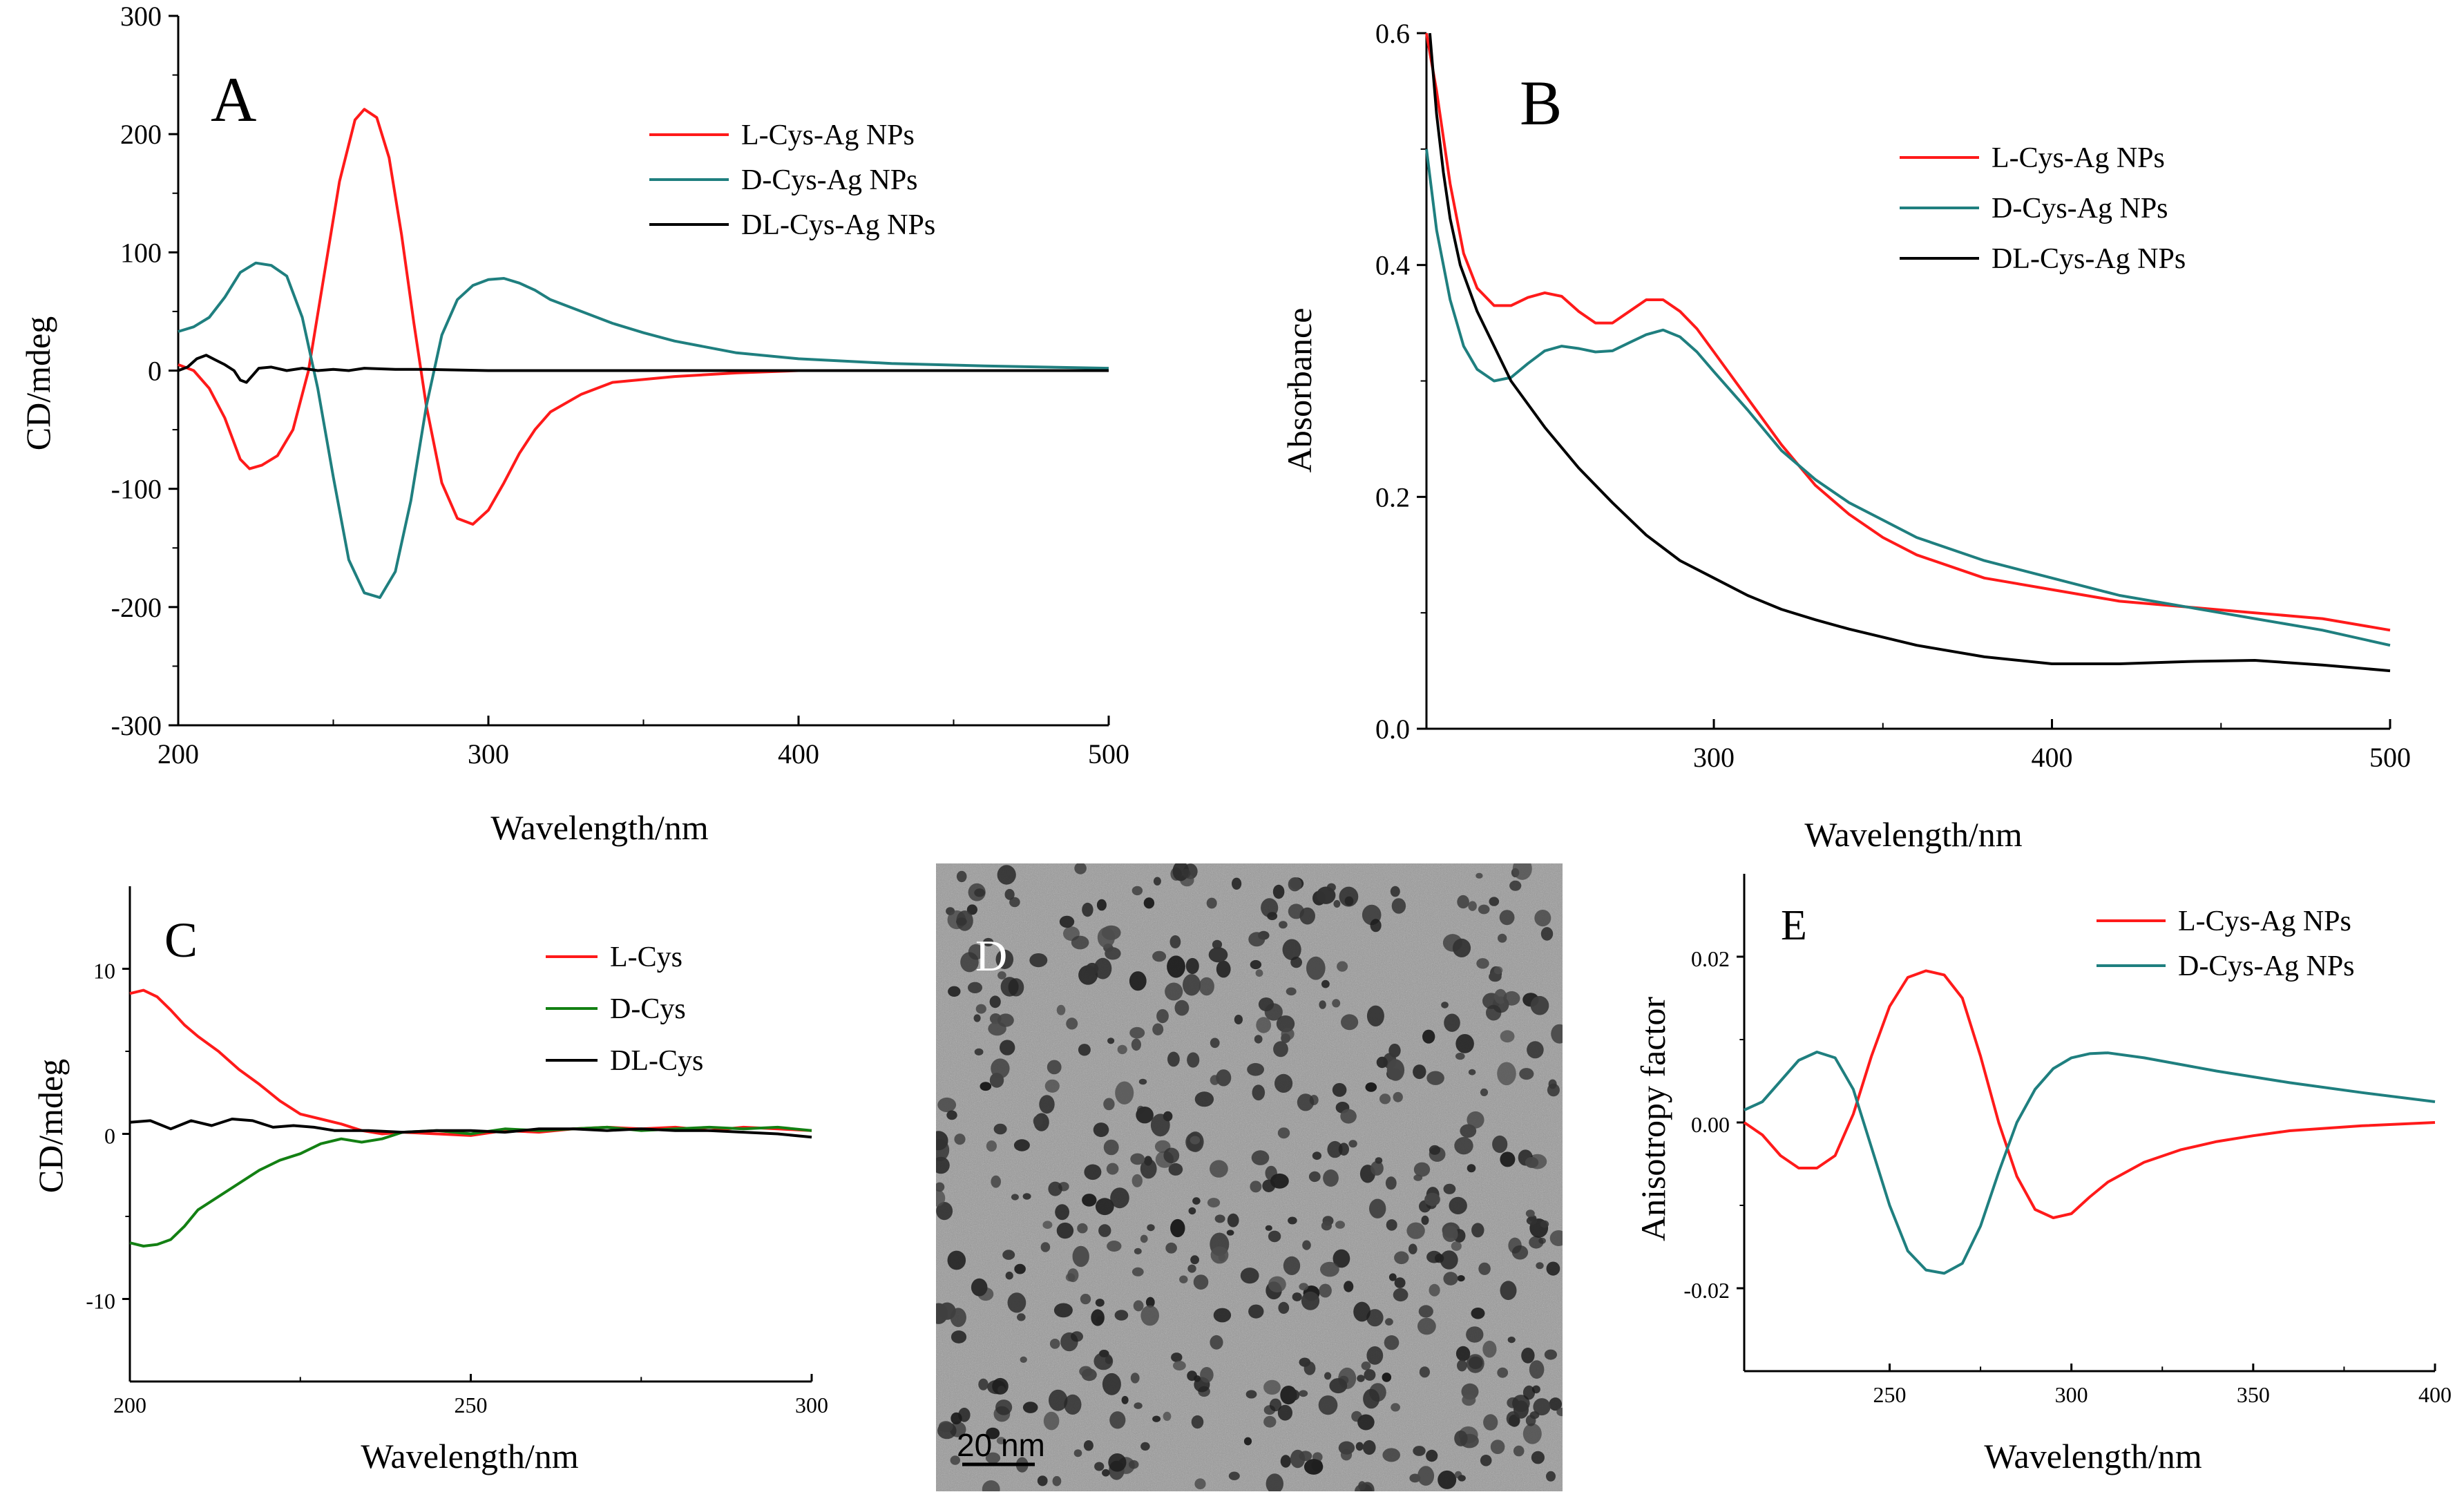  Describe the element at coordinates (1706, 1290) in the screenshot. I see `y-tick-label: -0.02` at that location.